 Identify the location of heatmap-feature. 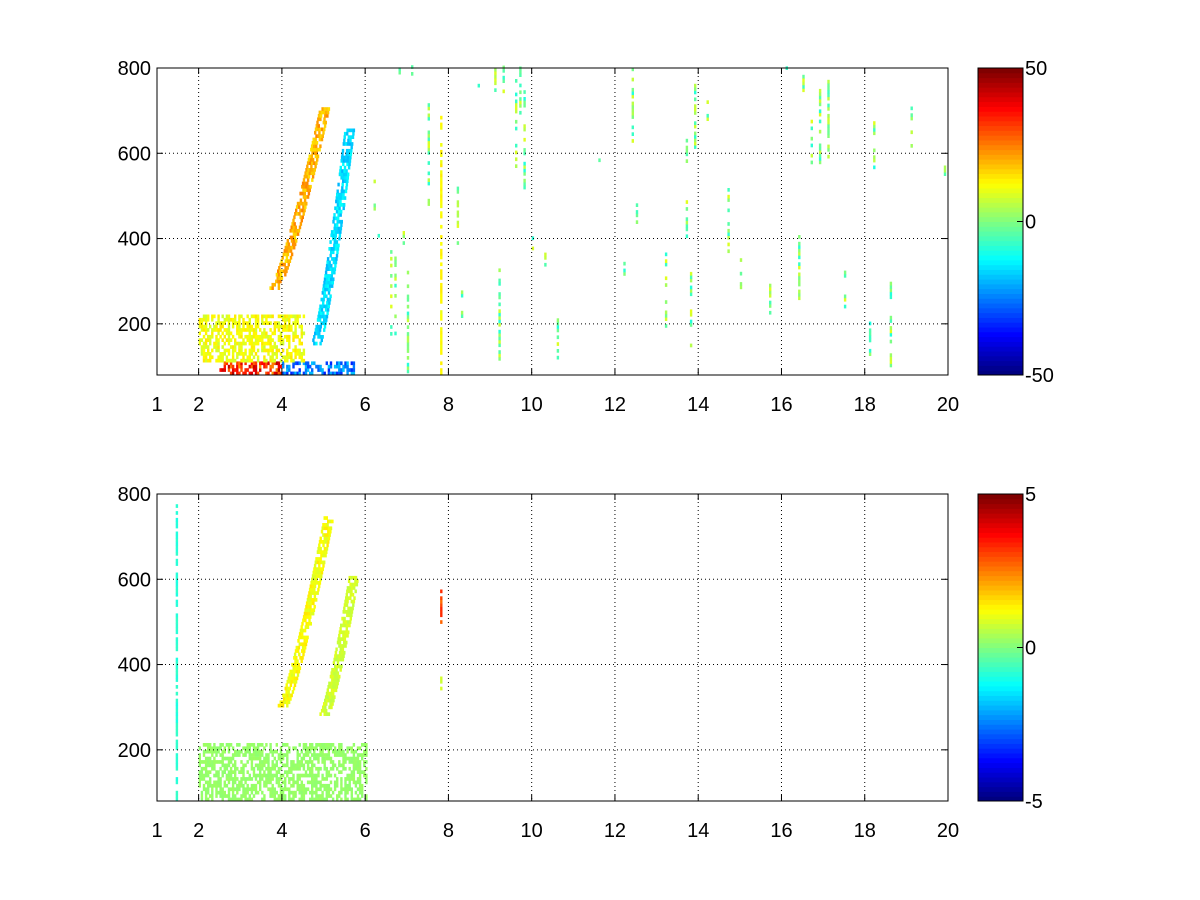
(305, 612).